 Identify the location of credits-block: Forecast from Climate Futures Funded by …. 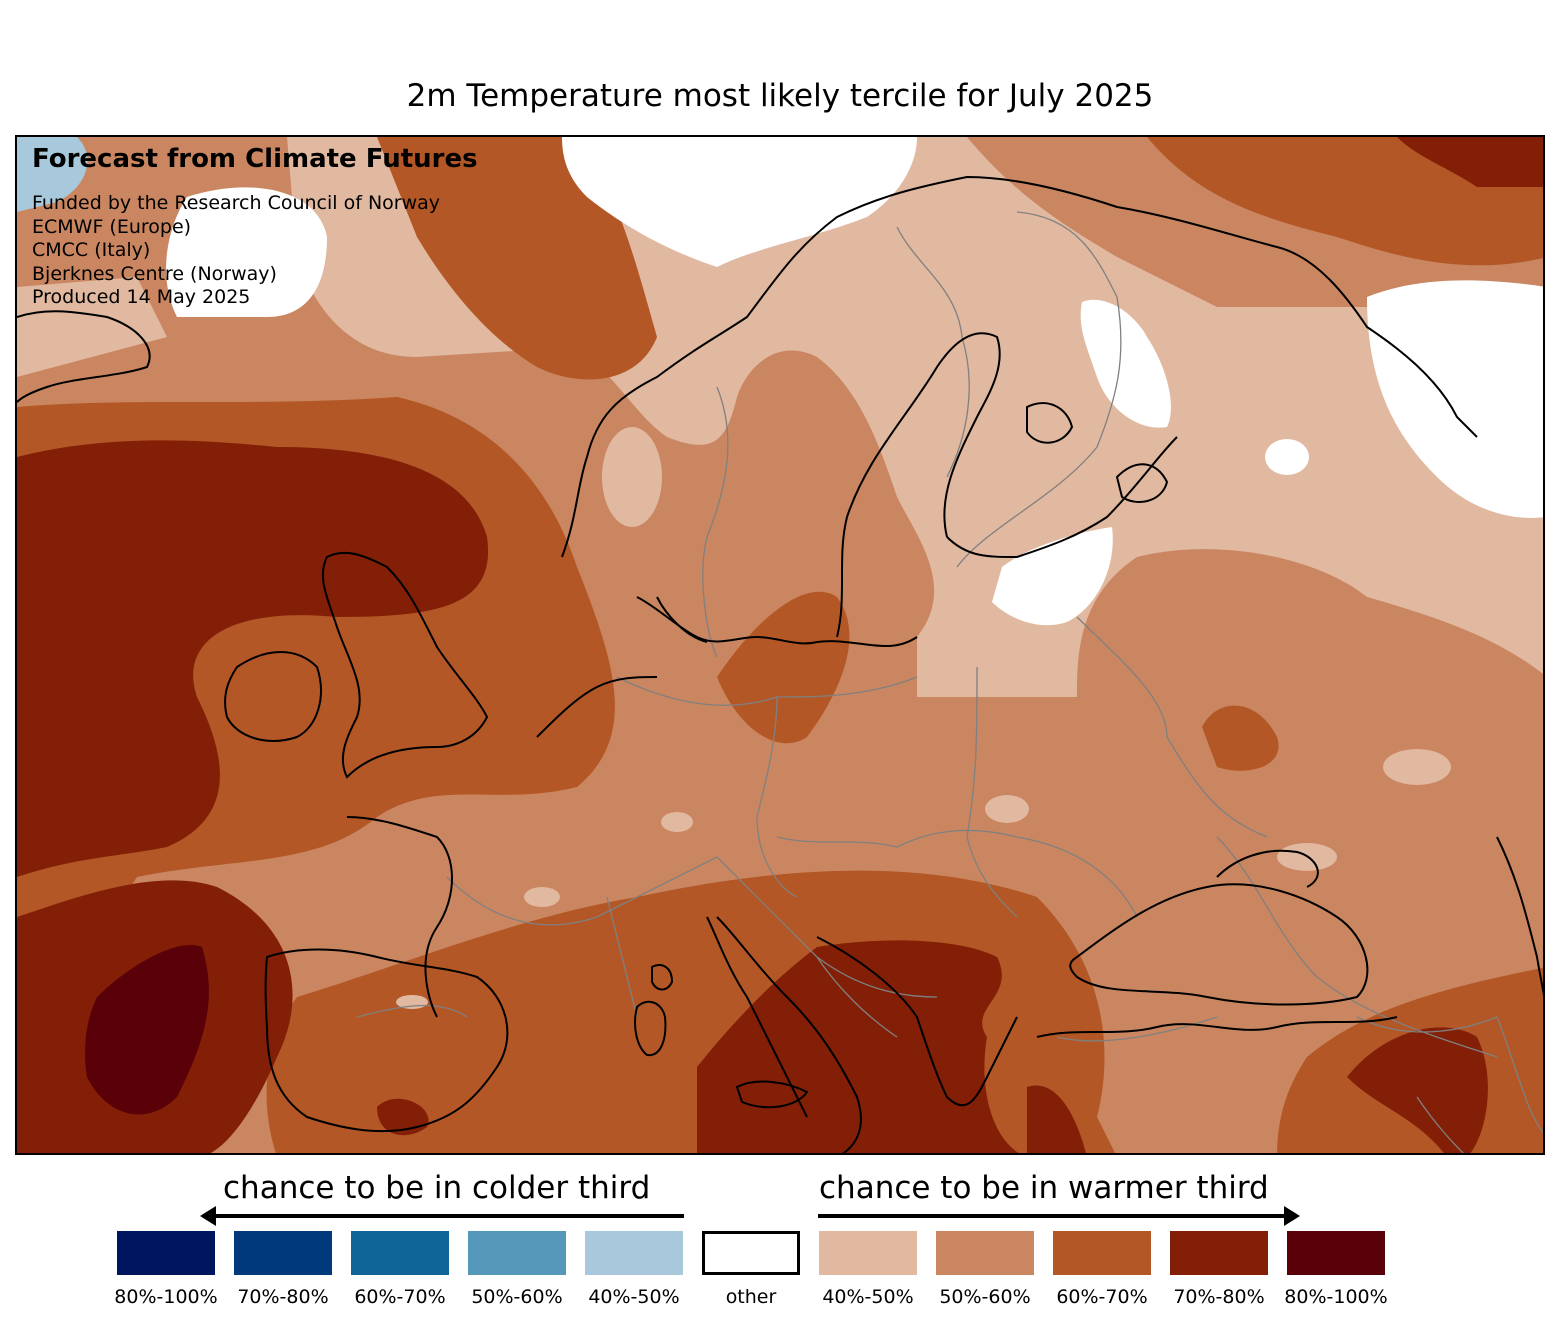
(255, 227).